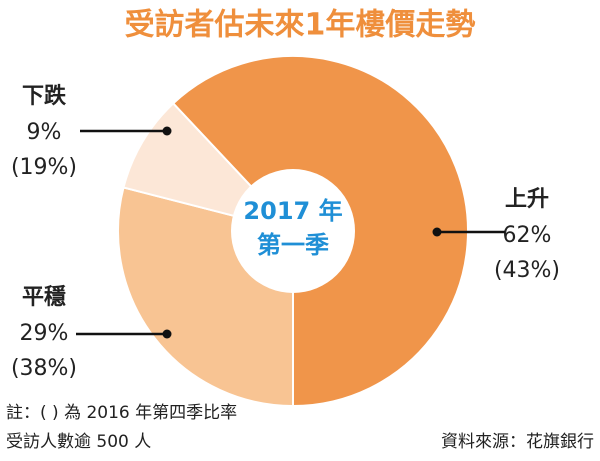 The width and height of the screenshot is (600, 461). Describe the element at coordinates (527, 235) in the screenshot. I see `value-label: 62%` at that location.